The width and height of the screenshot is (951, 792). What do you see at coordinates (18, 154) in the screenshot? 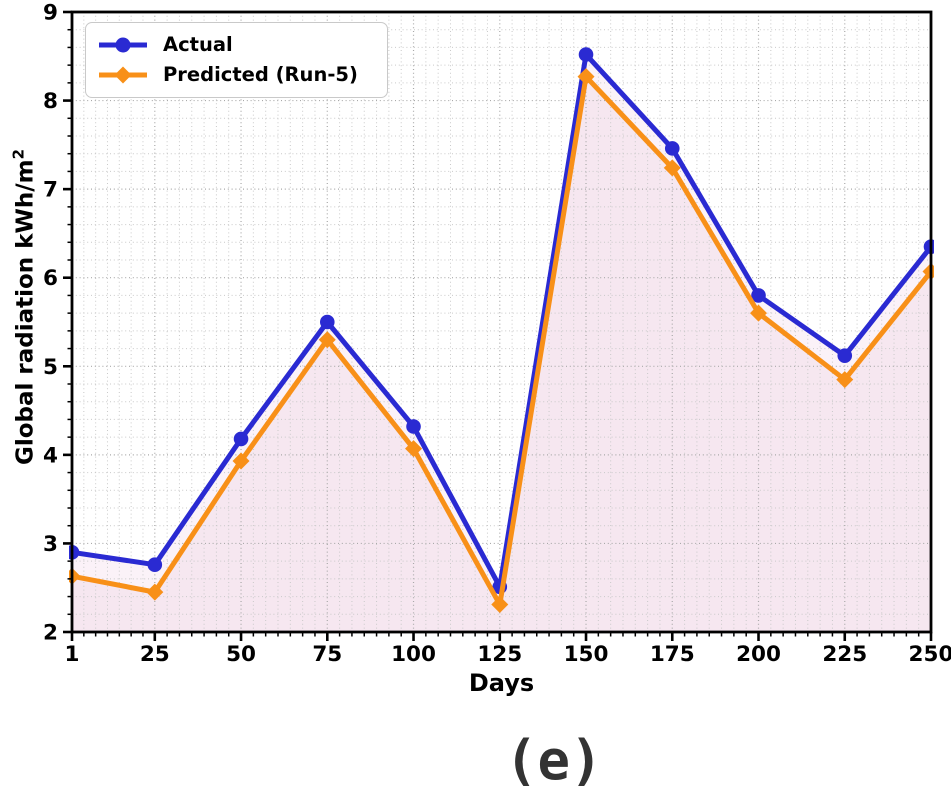
I see `y-axis-label-superscript: 2` at bounding box center [18, 154].